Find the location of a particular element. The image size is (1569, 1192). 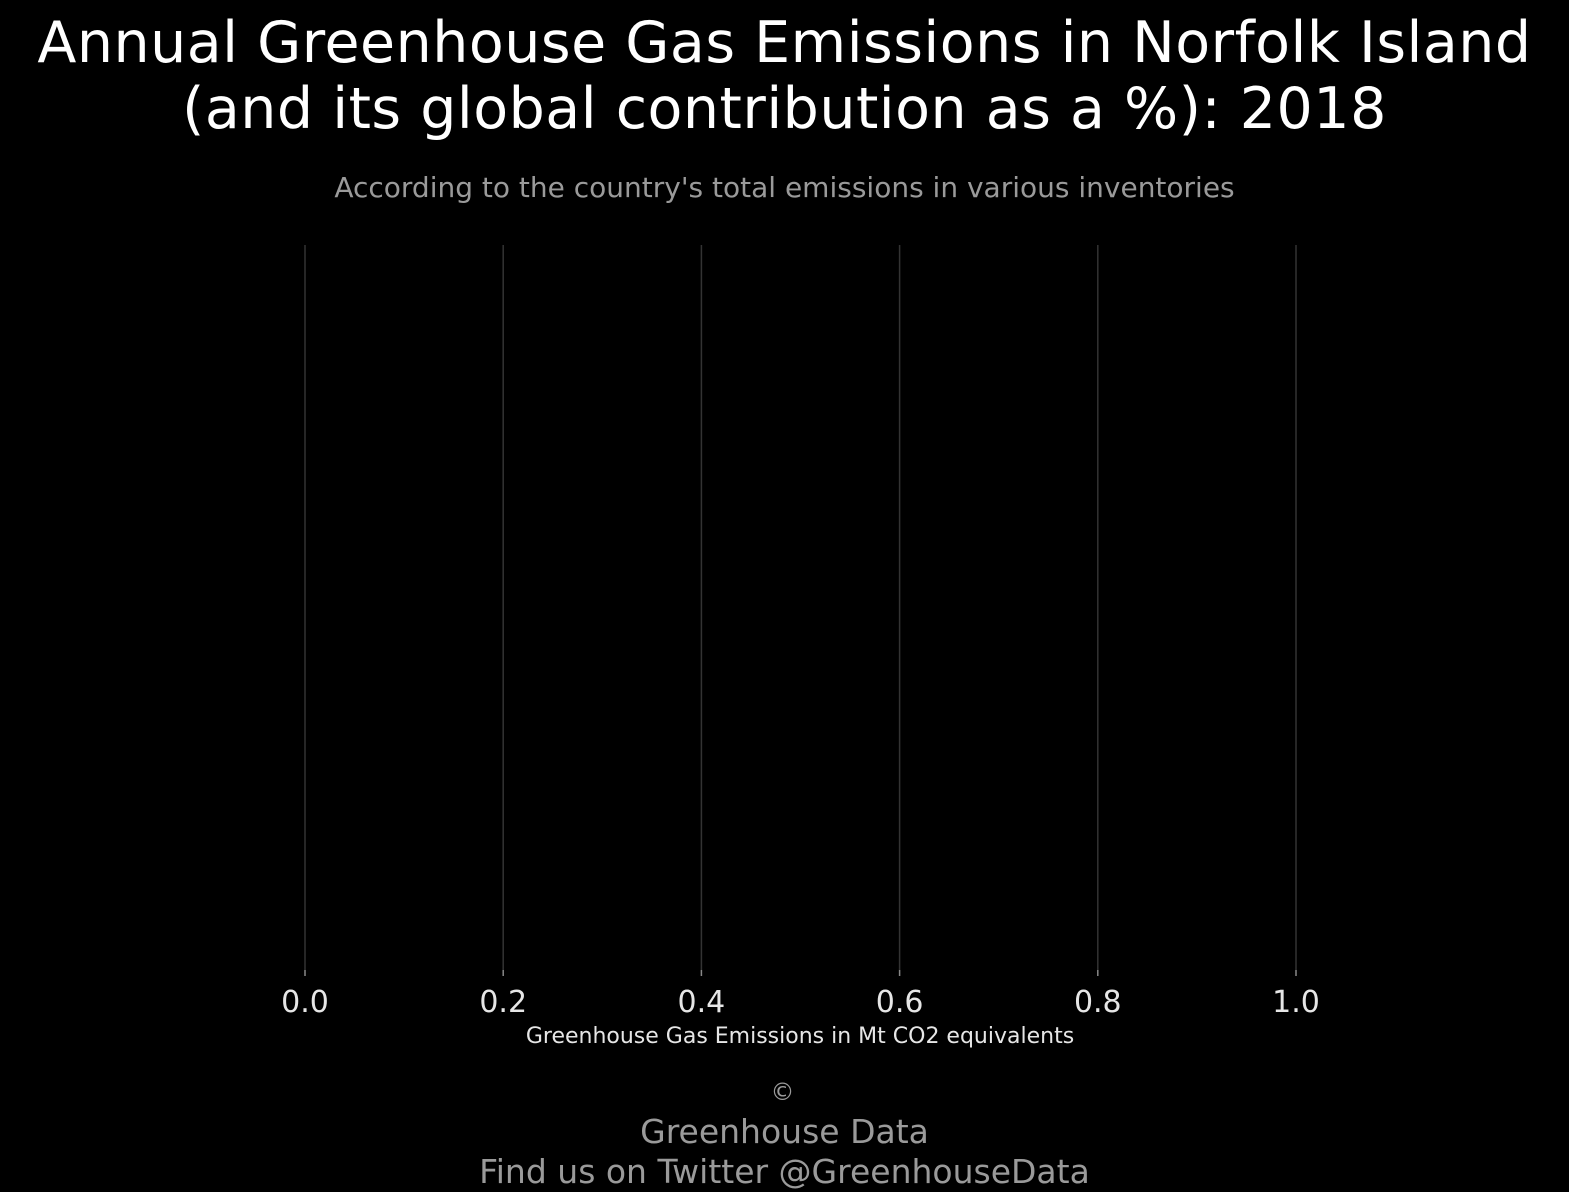

footer-credit: © Greenhouse Data is located at coordinates (784, 1112).